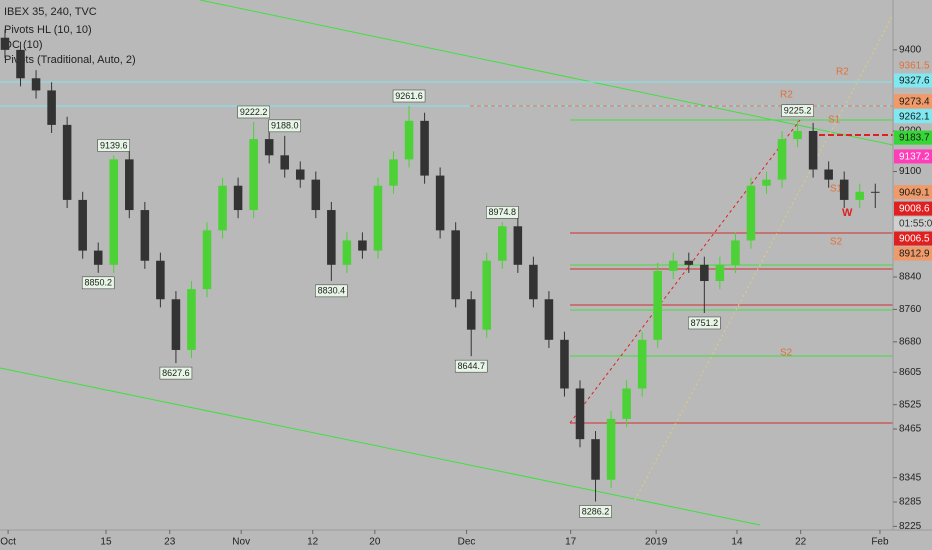 Image resolution: width=932 pixels, height=550 pixels. I want to click on y-tick-label: 8680, so click(910, 341).